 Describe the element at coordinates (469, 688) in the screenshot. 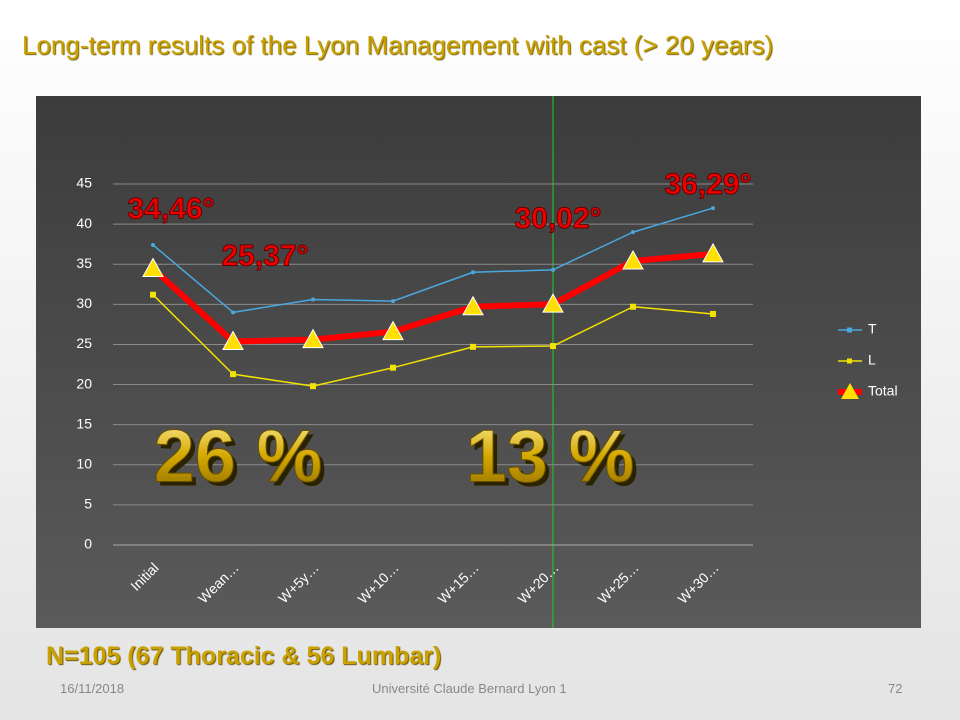

I see `footer-institution: Université Claude Bernard Lyon 1` at that location.